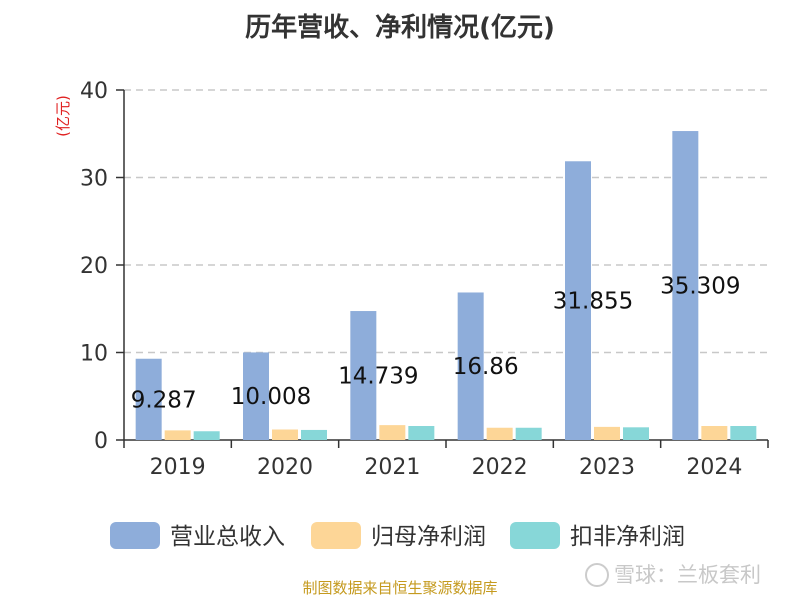 The width and height of the screenshot is (800, 600). I want to click on bar-3-2024, so click(743, 433).